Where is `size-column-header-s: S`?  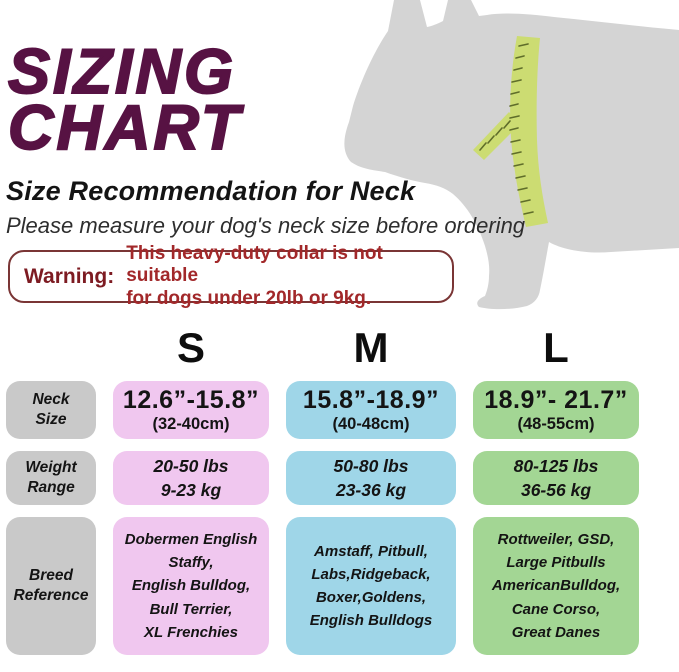
size-column-header-s: S is located at coordinates (190, 347).